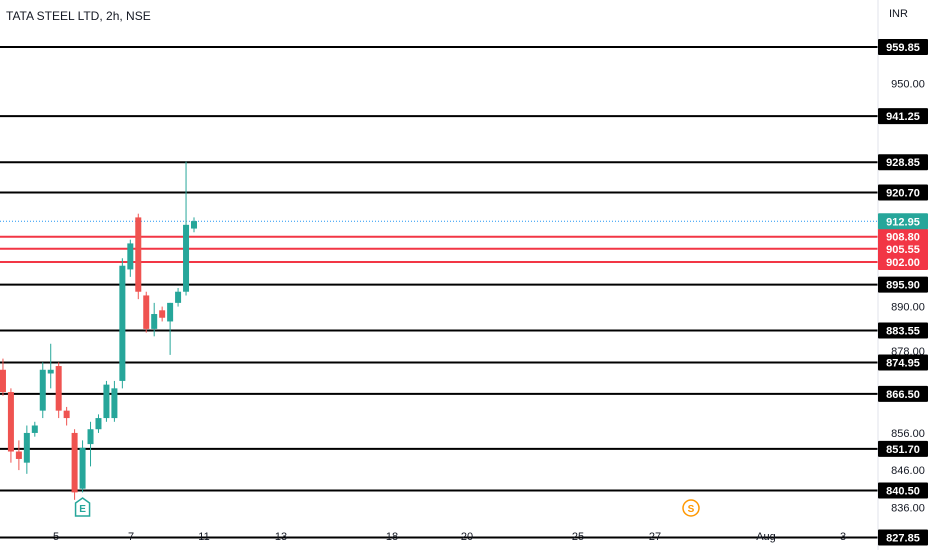  Describe the element at coordinates (203, 537) in the screenshot. I see `time-tick-label: 11` at that location.